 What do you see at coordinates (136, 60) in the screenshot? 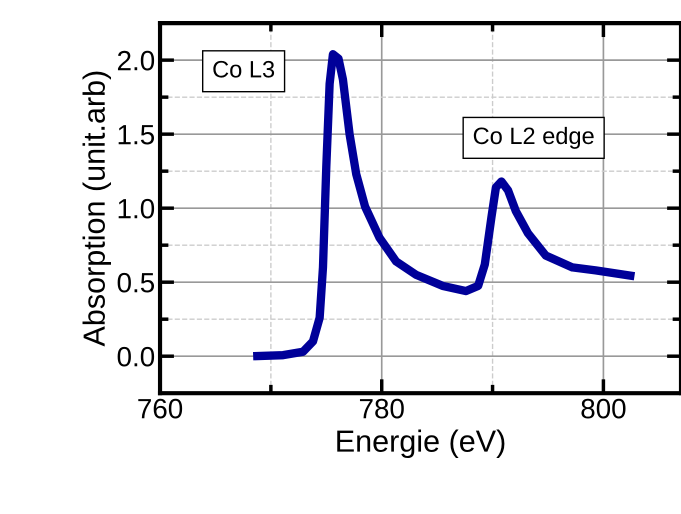
I see `y-tick-label: 2.0` at bounding box center [136, 60].